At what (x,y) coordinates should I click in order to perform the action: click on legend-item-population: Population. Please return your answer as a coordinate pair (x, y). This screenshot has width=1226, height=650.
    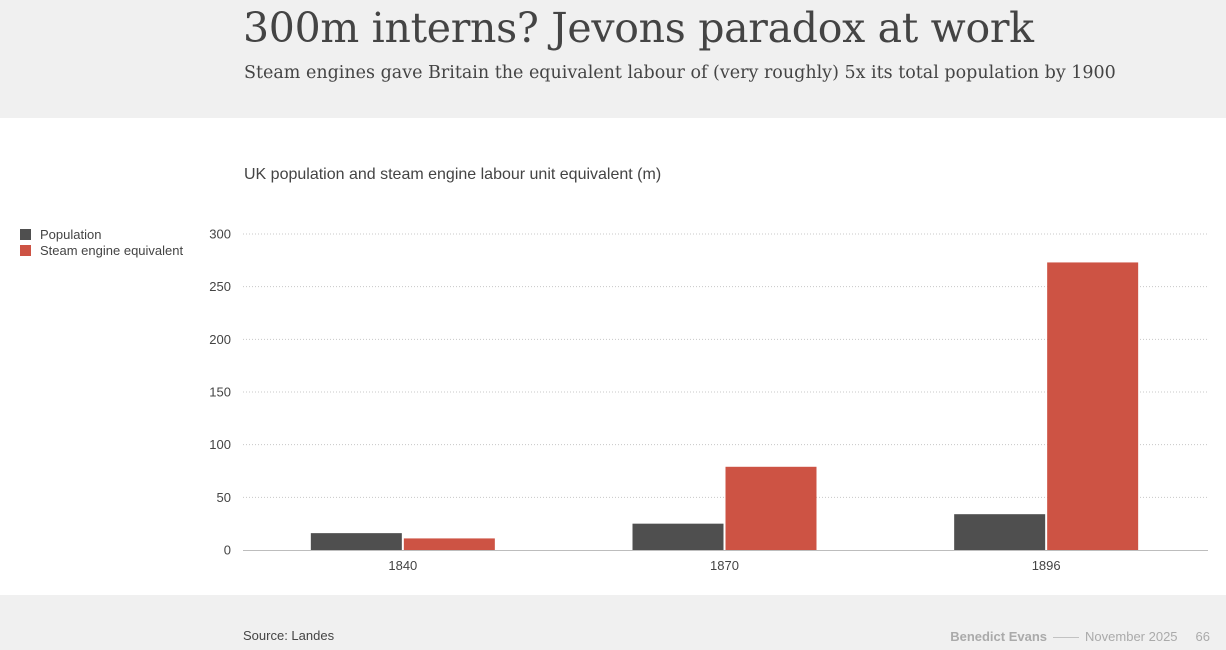
    Looking at the image, I should click on (101, 234).